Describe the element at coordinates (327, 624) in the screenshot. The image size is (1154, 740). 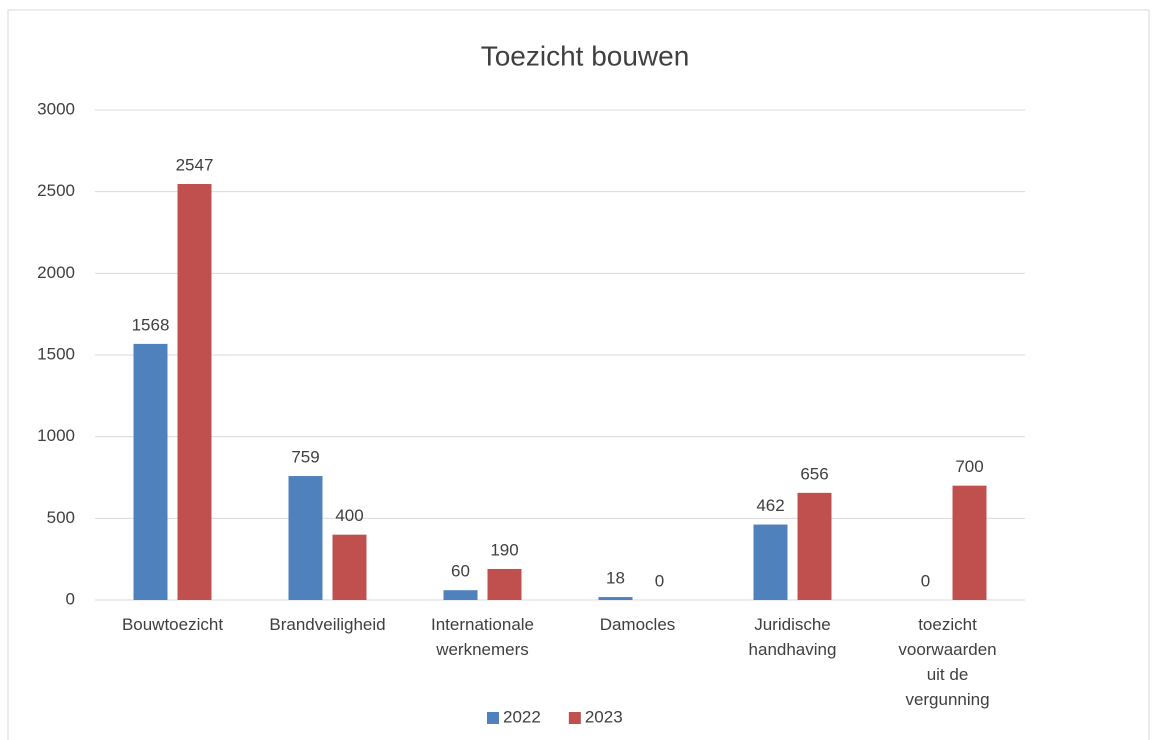
I see `x-tick-label: Brandveiligheid` at that location.